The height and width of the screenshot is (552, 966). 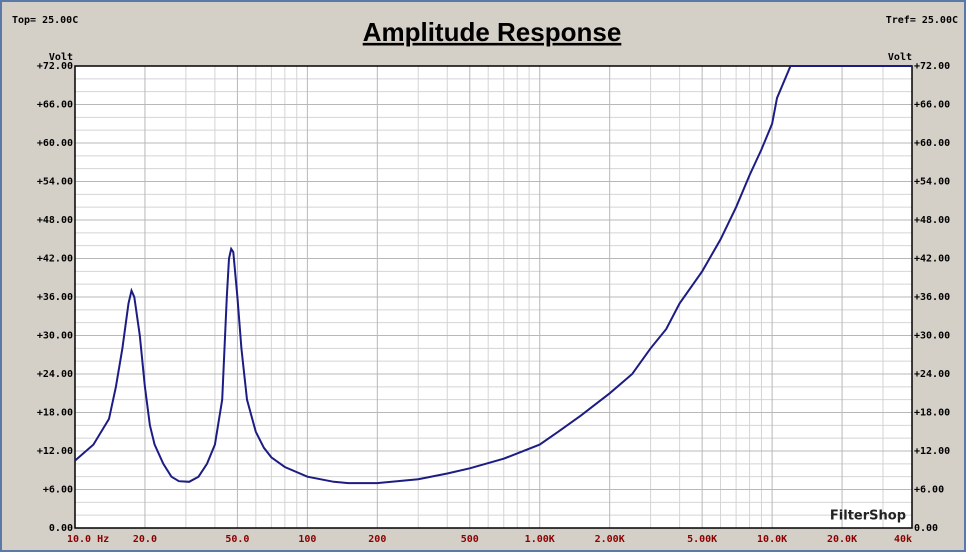 I want to click on y-tick-label: +30.00, so click(x=55, y=336).